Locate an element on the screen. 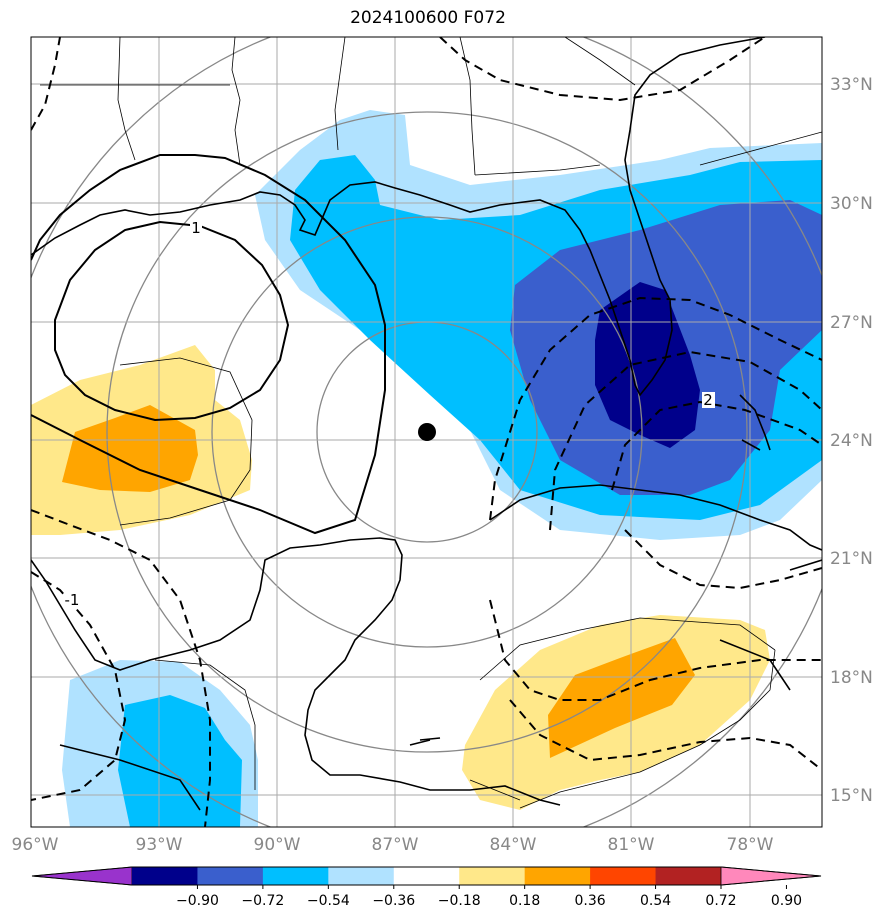 The width and height of the screenshot is (892, 924). colorbar-tick-label: −0.36 is located at coordinates (393, 901).